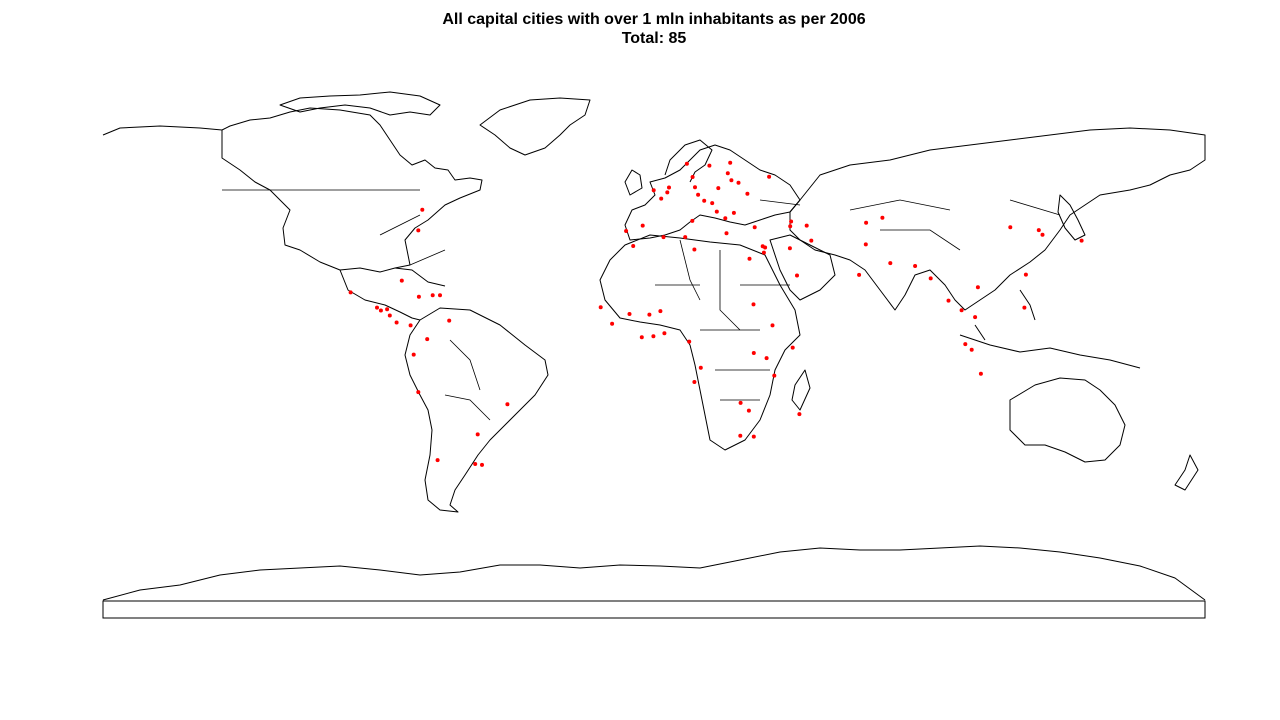 This screenshot has height=720, width=1280. What do you see at coordinates (997, 219) in the screenshot?
I see `asia-outline` at bounding box center [997, 219].